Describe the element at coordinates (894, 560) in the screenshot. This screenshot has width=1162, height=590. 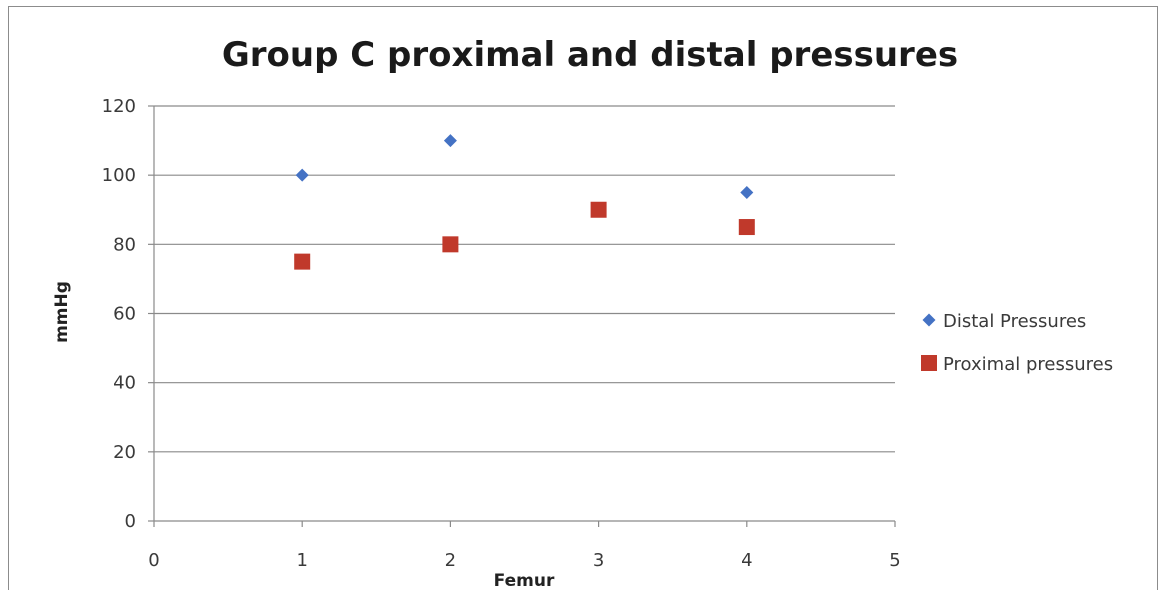
I see `x-tick-label: 5` at that location.